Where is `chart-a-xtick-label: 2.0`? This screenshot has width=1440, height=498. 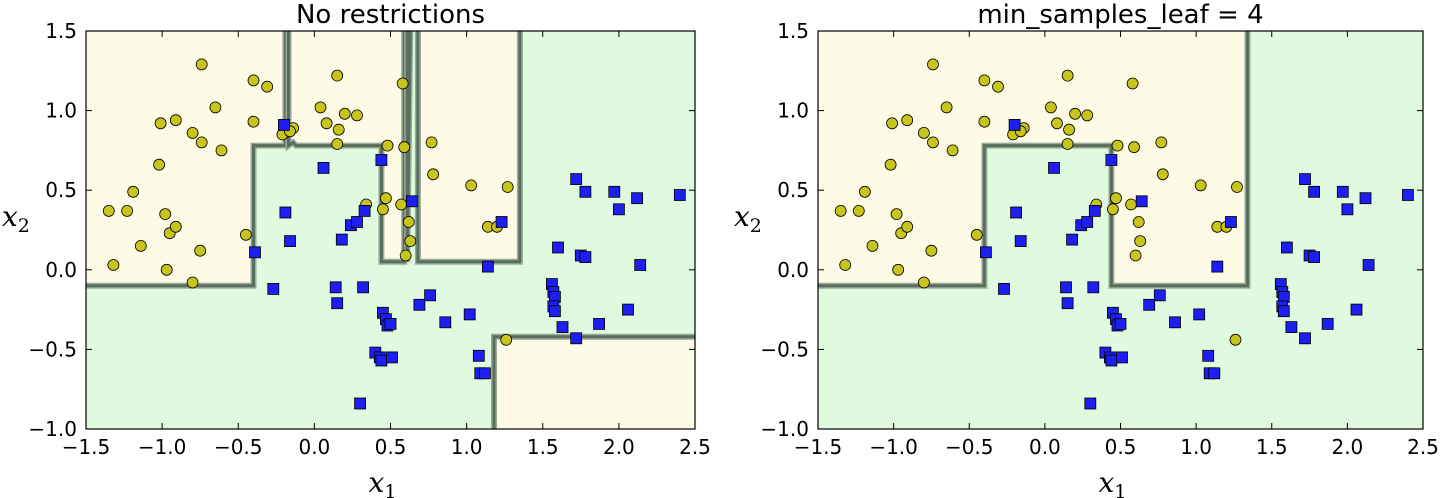 chart-a-xtick-label: 2.0 is located at coordinates (619, 447).